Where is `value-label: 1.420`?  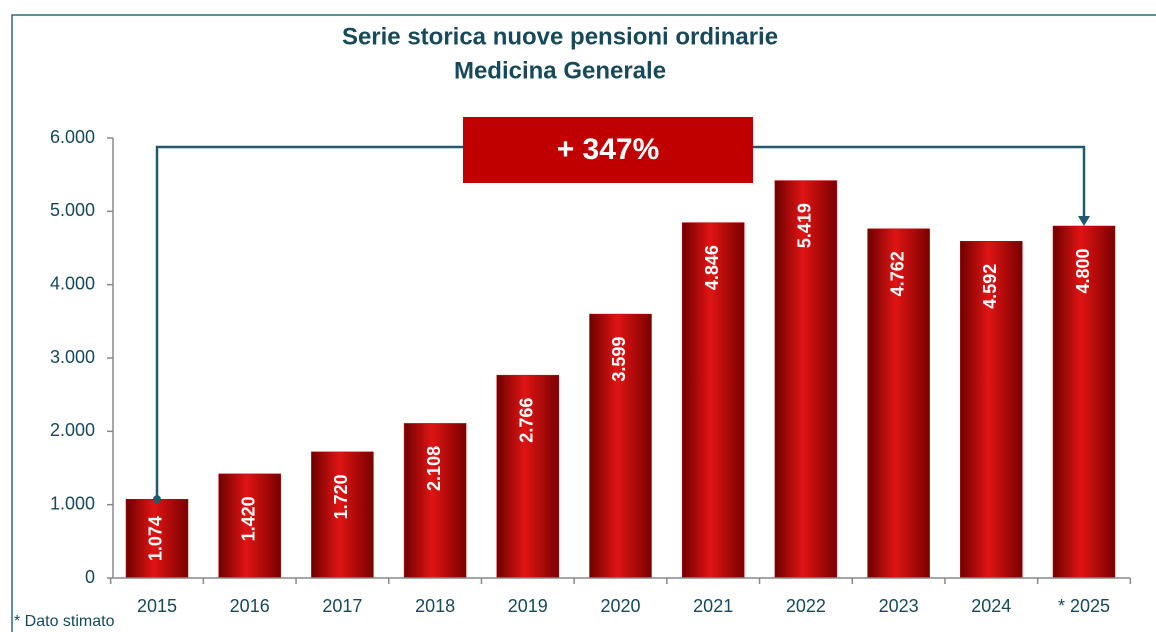
value-label: 1.420 is located at coordinates (248, 518).